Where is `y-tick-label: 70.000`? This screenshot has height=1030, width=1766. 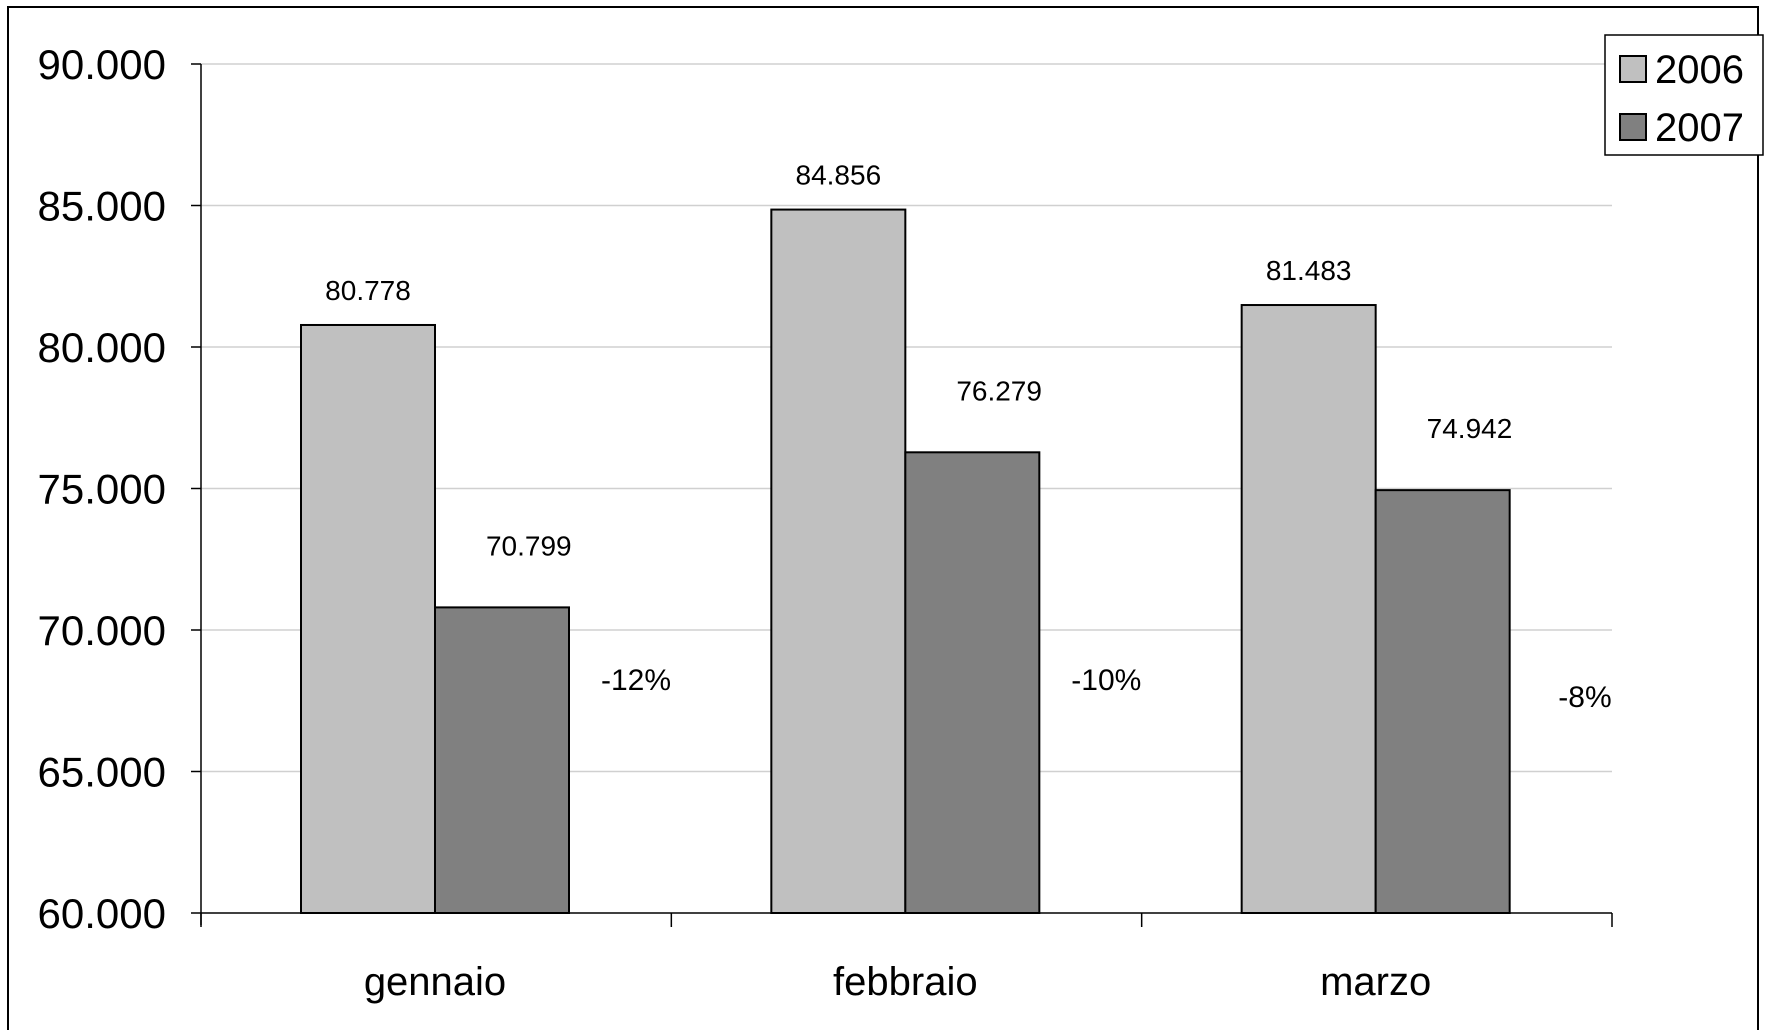
y-tick-label: 70.000 is located at coordinates (102, 630).